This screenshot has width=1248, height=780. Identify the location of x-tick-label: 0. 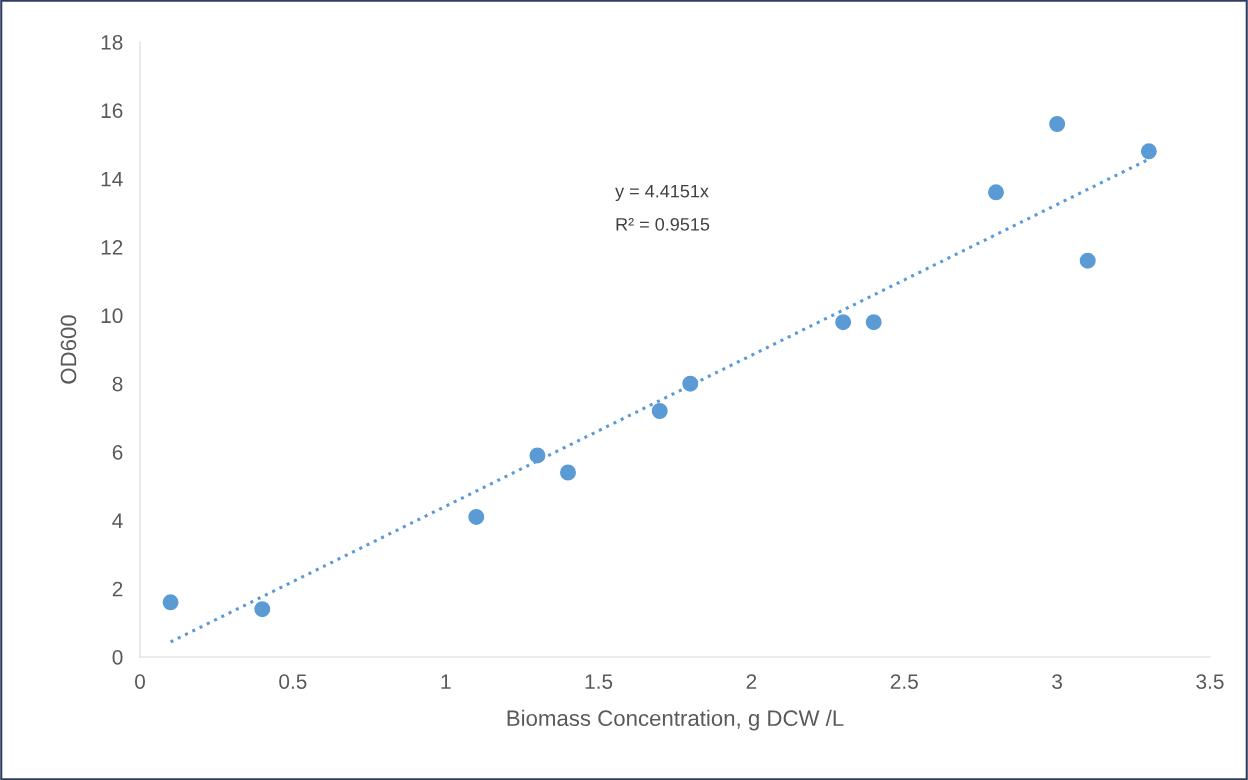
(140, 681).